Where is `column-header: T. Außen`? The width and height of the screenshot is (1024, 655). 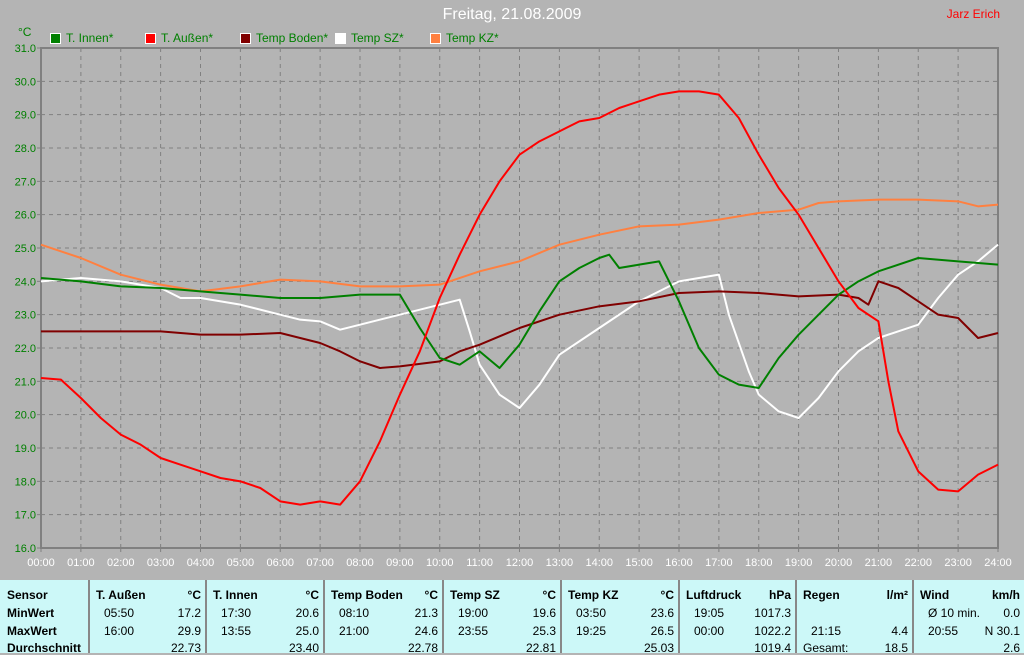 column-header: T. Außen is located at coordinates (121, 595).